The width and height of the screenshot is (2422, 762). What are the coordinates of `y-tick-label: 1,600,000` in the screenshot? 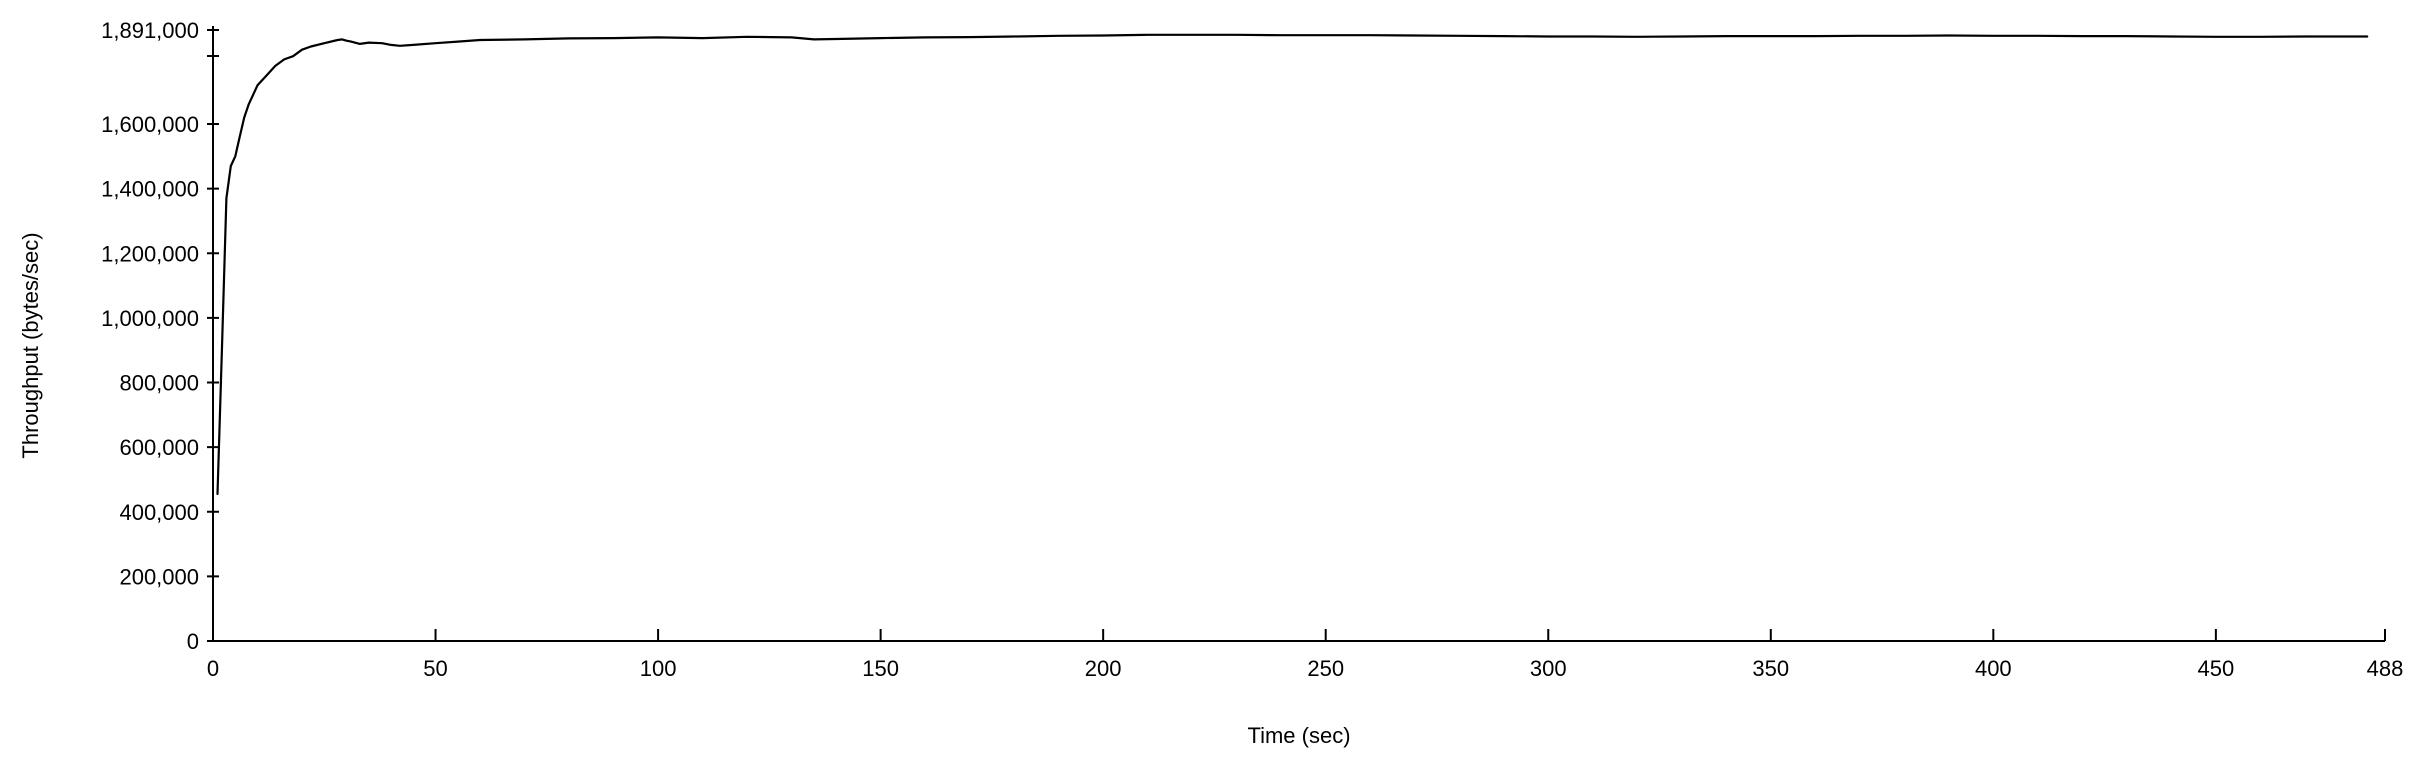 It's located at (150, 124).